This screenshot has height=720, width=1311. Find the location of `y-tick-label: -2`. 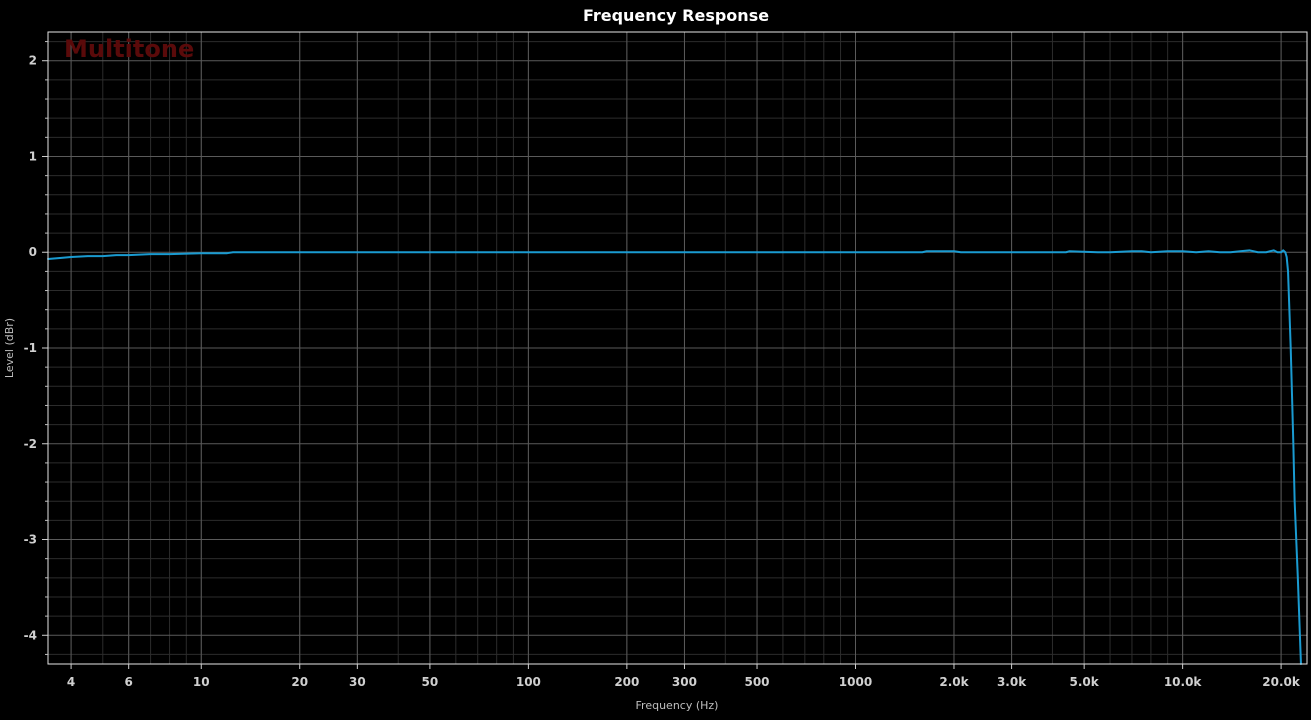

y-tick-label: -2 is located at coordinates (30, 444).